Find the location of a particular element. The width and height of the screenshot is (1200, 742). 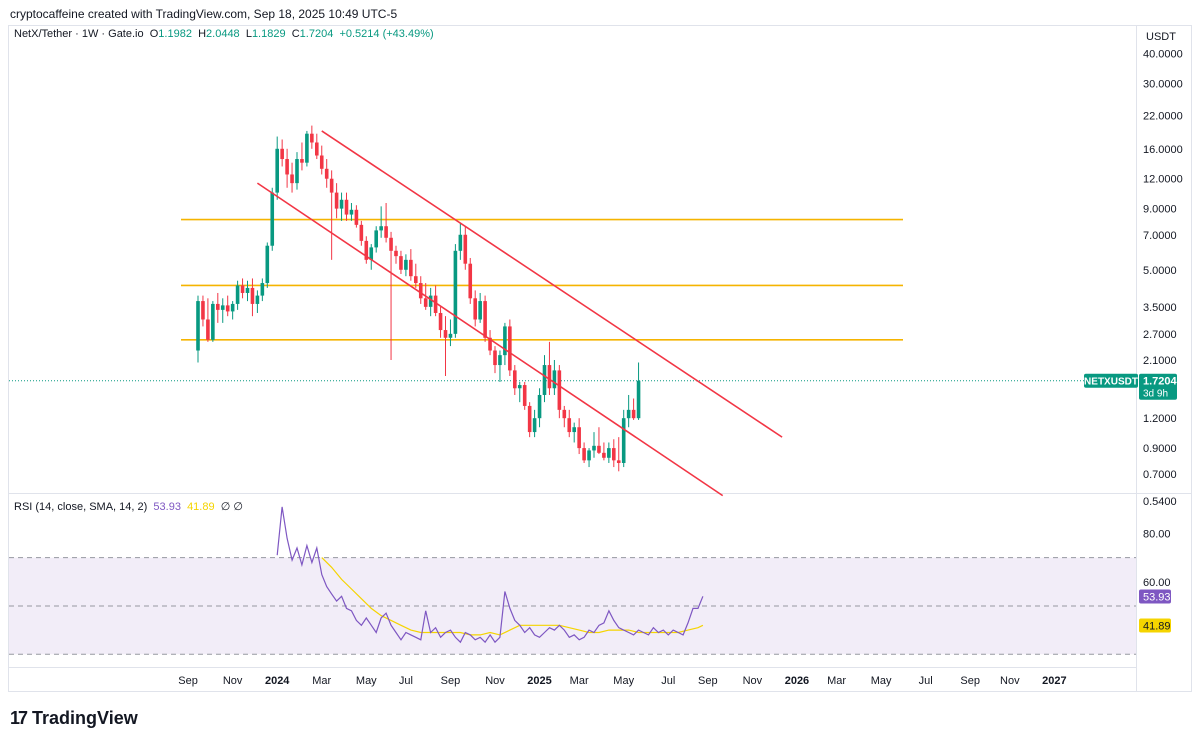

rsi-lines is located at coordinates (490, 575).